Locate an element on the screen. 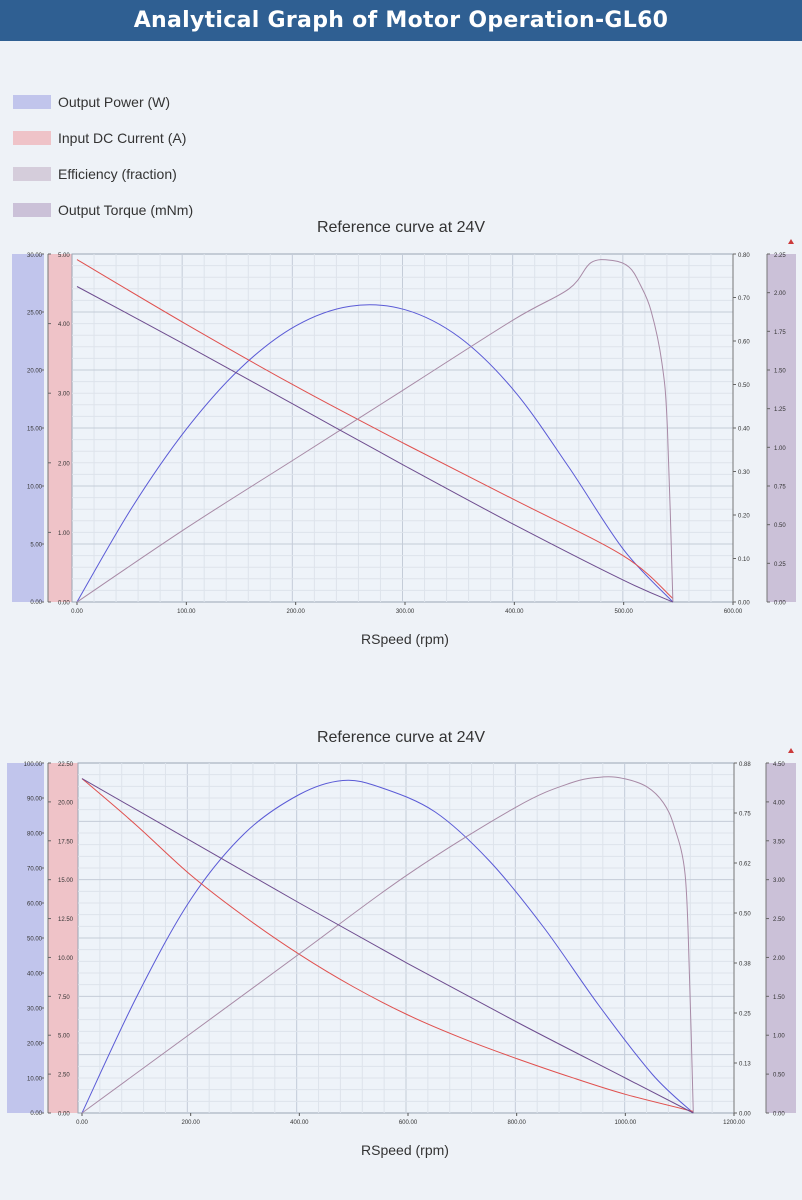 The width and height of the screenshot is (802, 1200). corner-marker is located at coordinates (791, 750).